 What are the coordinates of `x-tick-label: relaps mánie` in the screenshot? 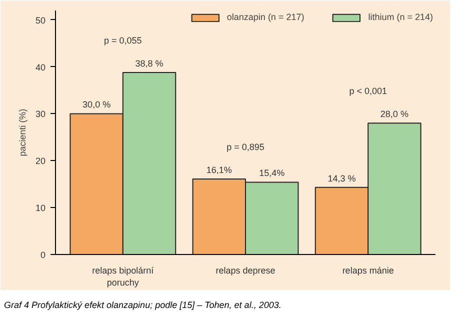 It's located at (368, 271).